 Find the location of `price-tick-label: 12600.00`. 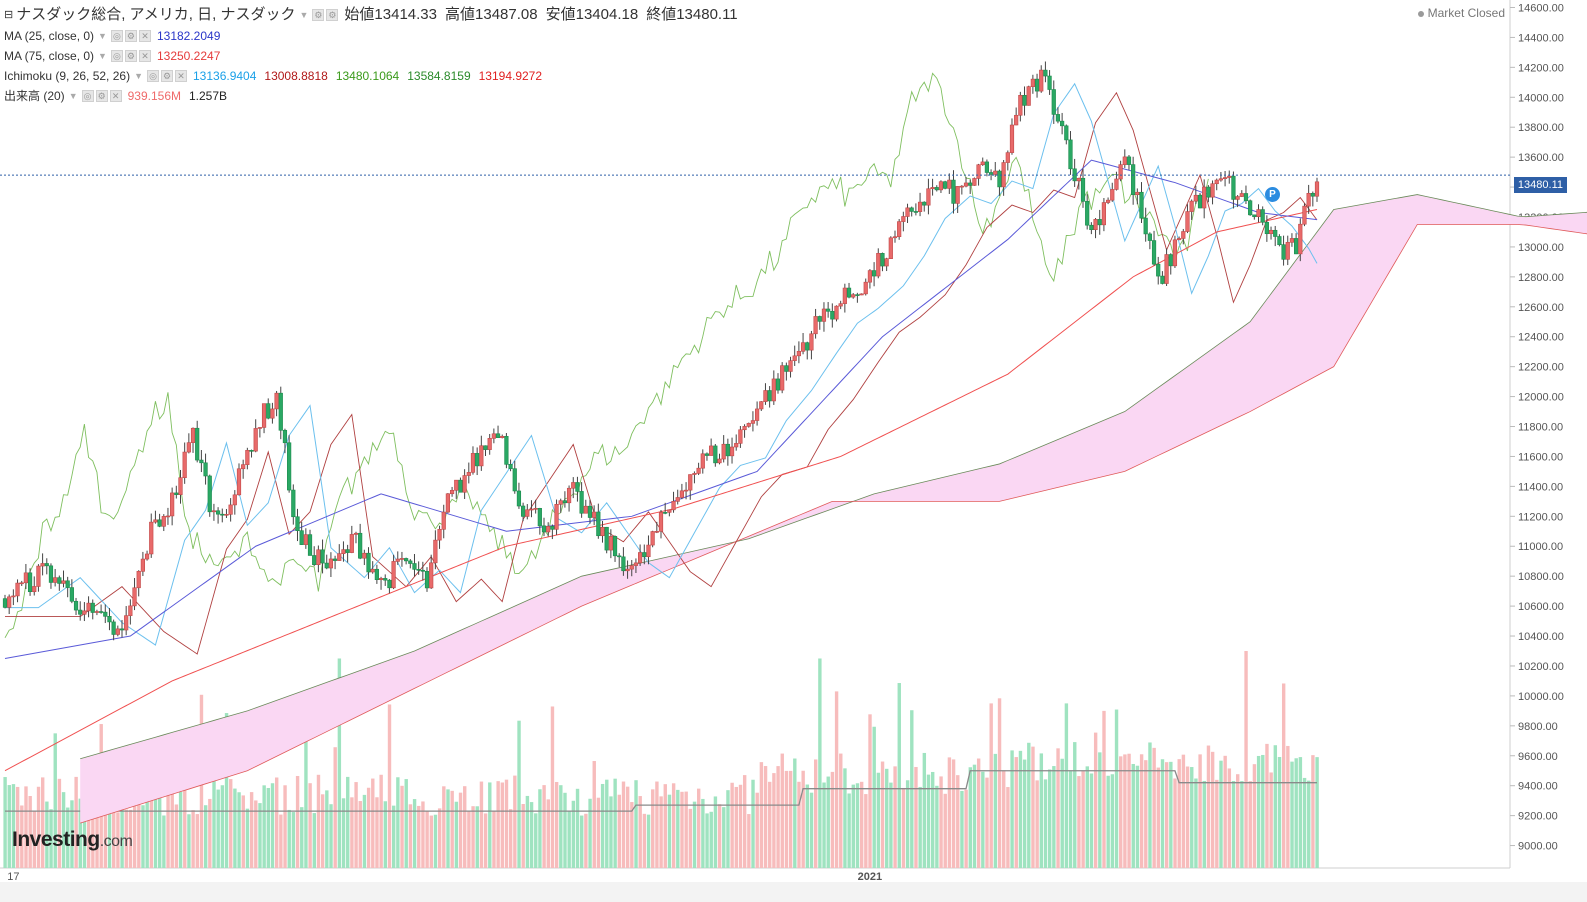

price-tick-label: 12600.00 is located at coordinates (1541, 308).